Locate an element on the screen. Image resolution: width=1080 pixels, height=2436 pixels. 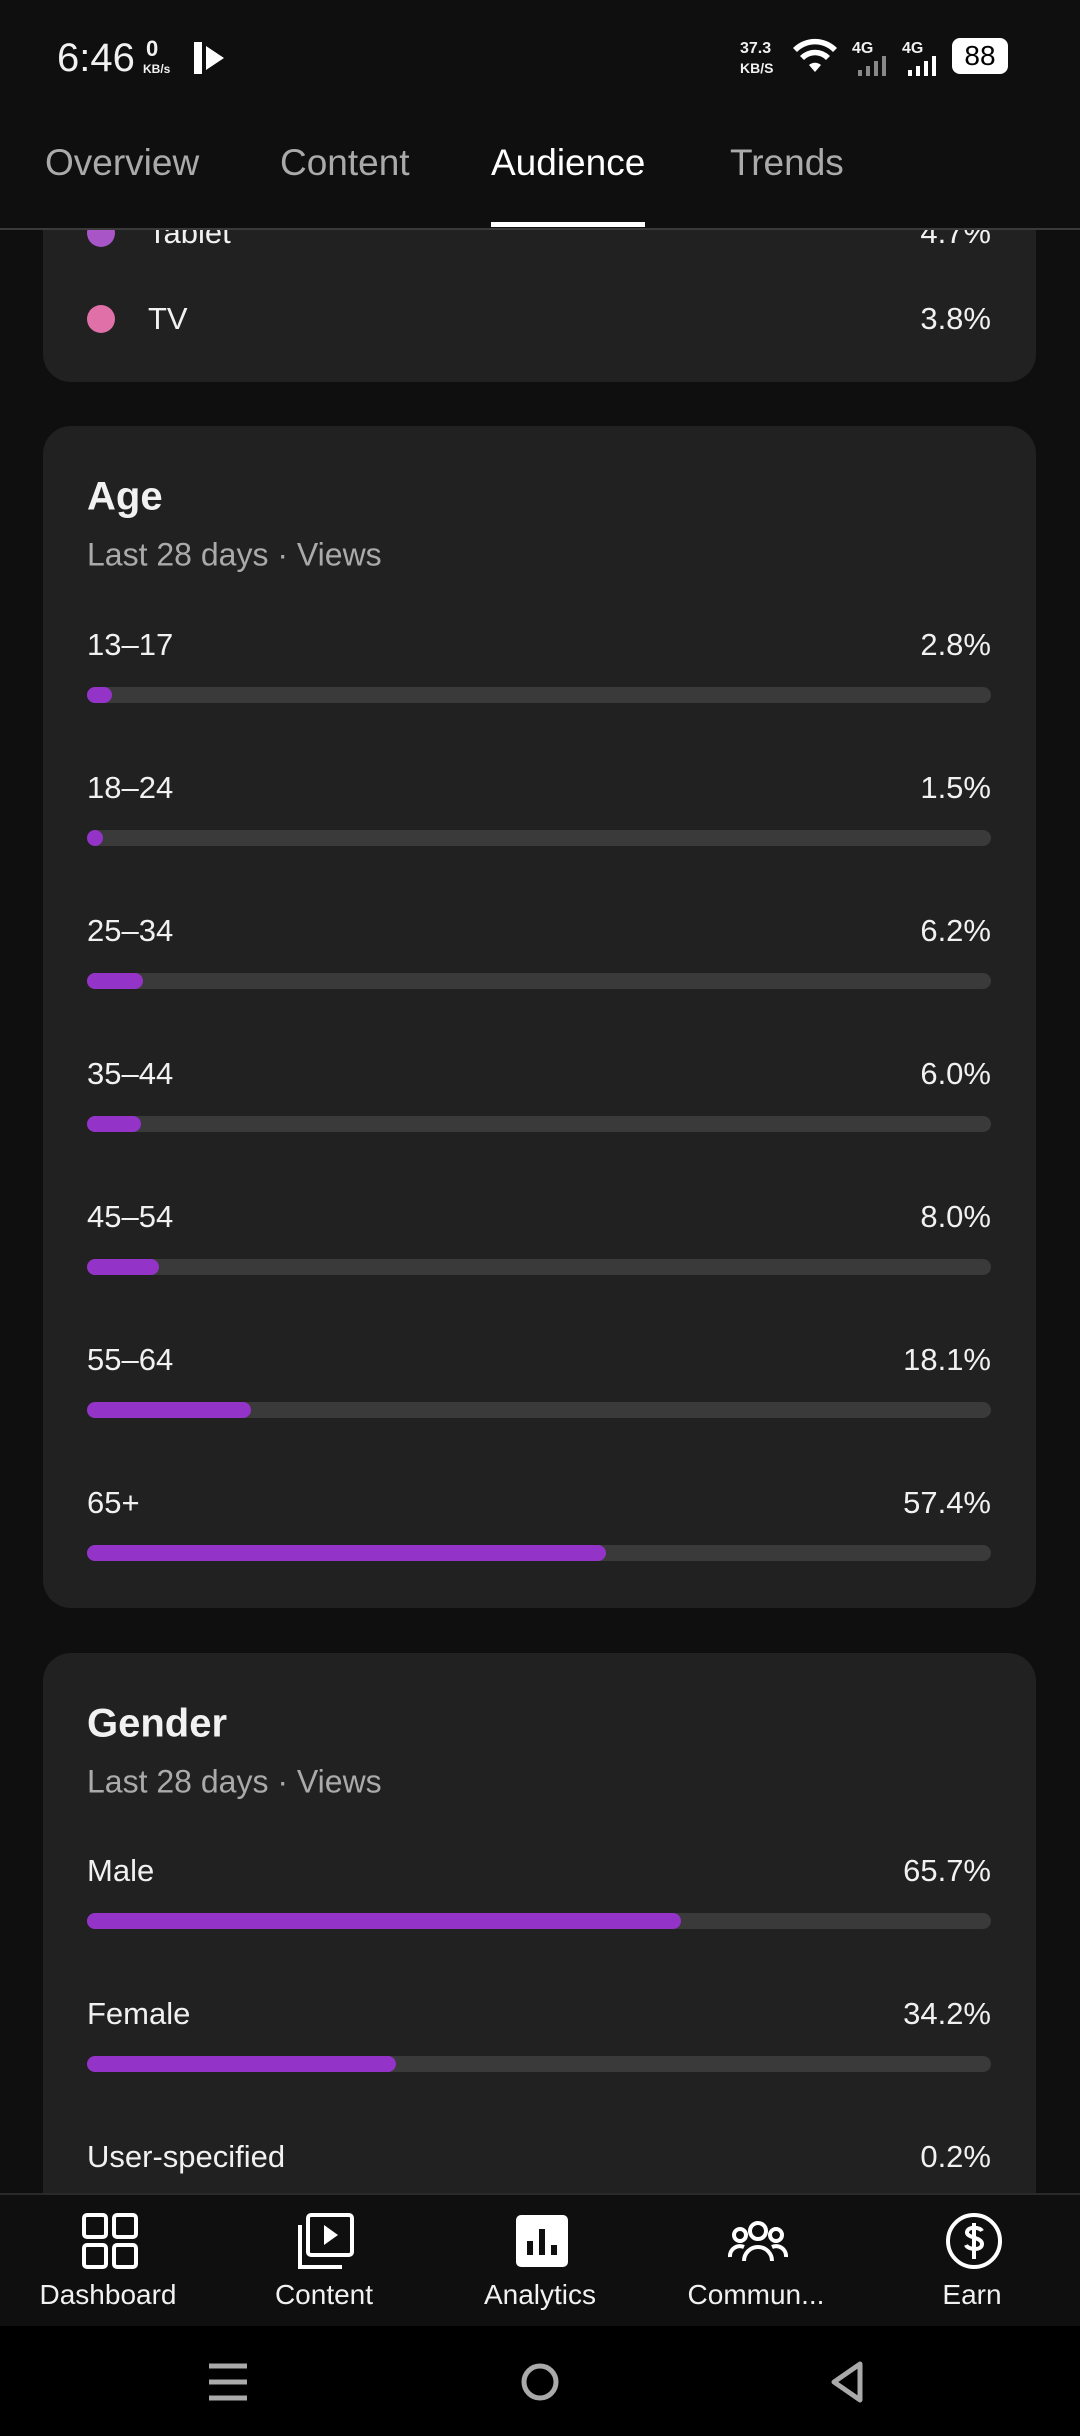
row-value: 1.5% is located at coordinates (955, 787).